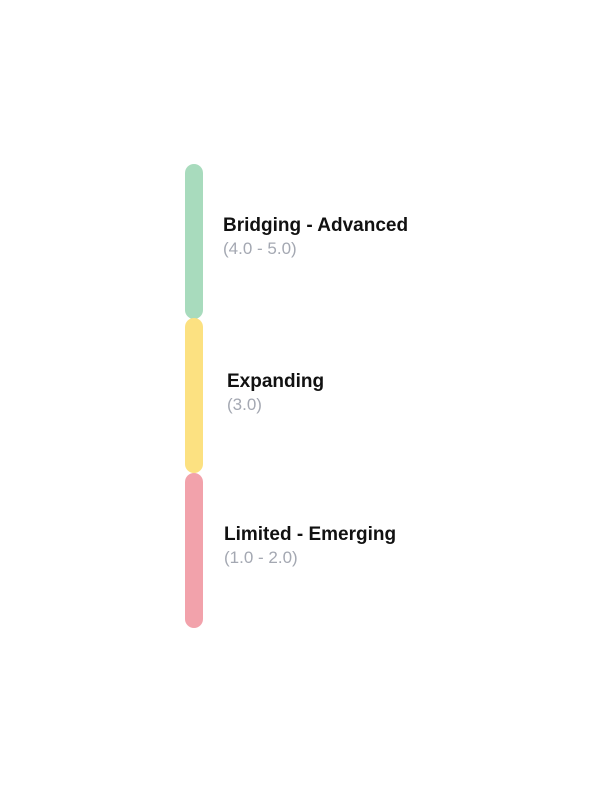 This screenshot has height=792, width=612. Describe the element at coordinates (260, 248) in the screenshot. I see `bridging-advanced-range: (4.0 - 5.0)` at that location.